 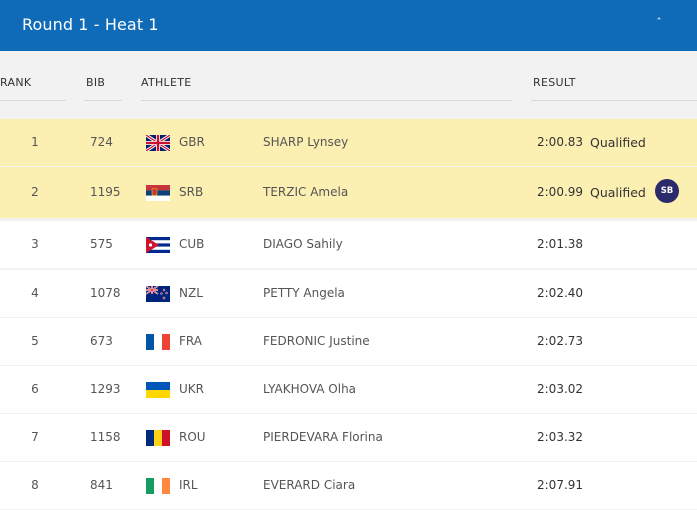 What do you see at coordinates (316, 341) in the screenshot?
I see `athlete-name: FEDRONIC Justine` at bounding box center [316, 341].